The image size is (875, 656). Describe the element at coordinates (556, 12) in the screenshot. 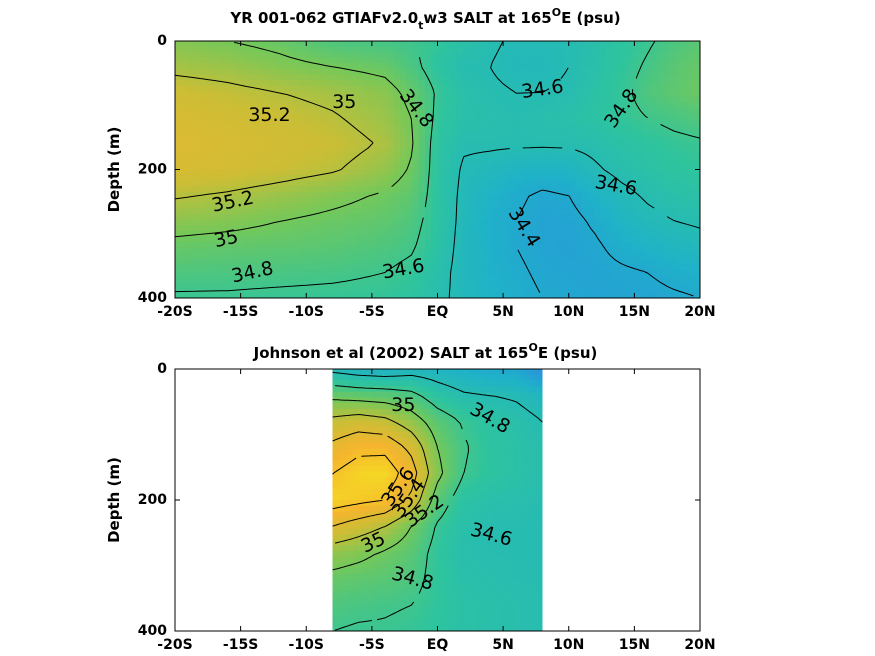

I see `title-part: O` at that location.